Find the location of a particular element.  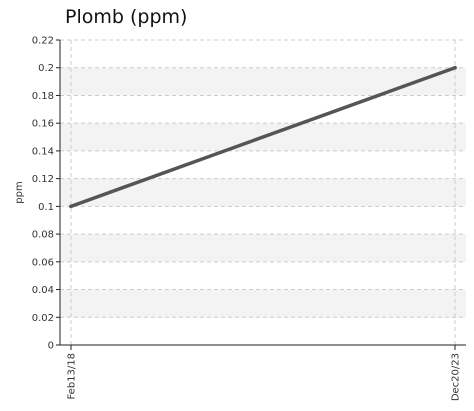

y-tick-label: 0 is located at coordinates (51, 346).